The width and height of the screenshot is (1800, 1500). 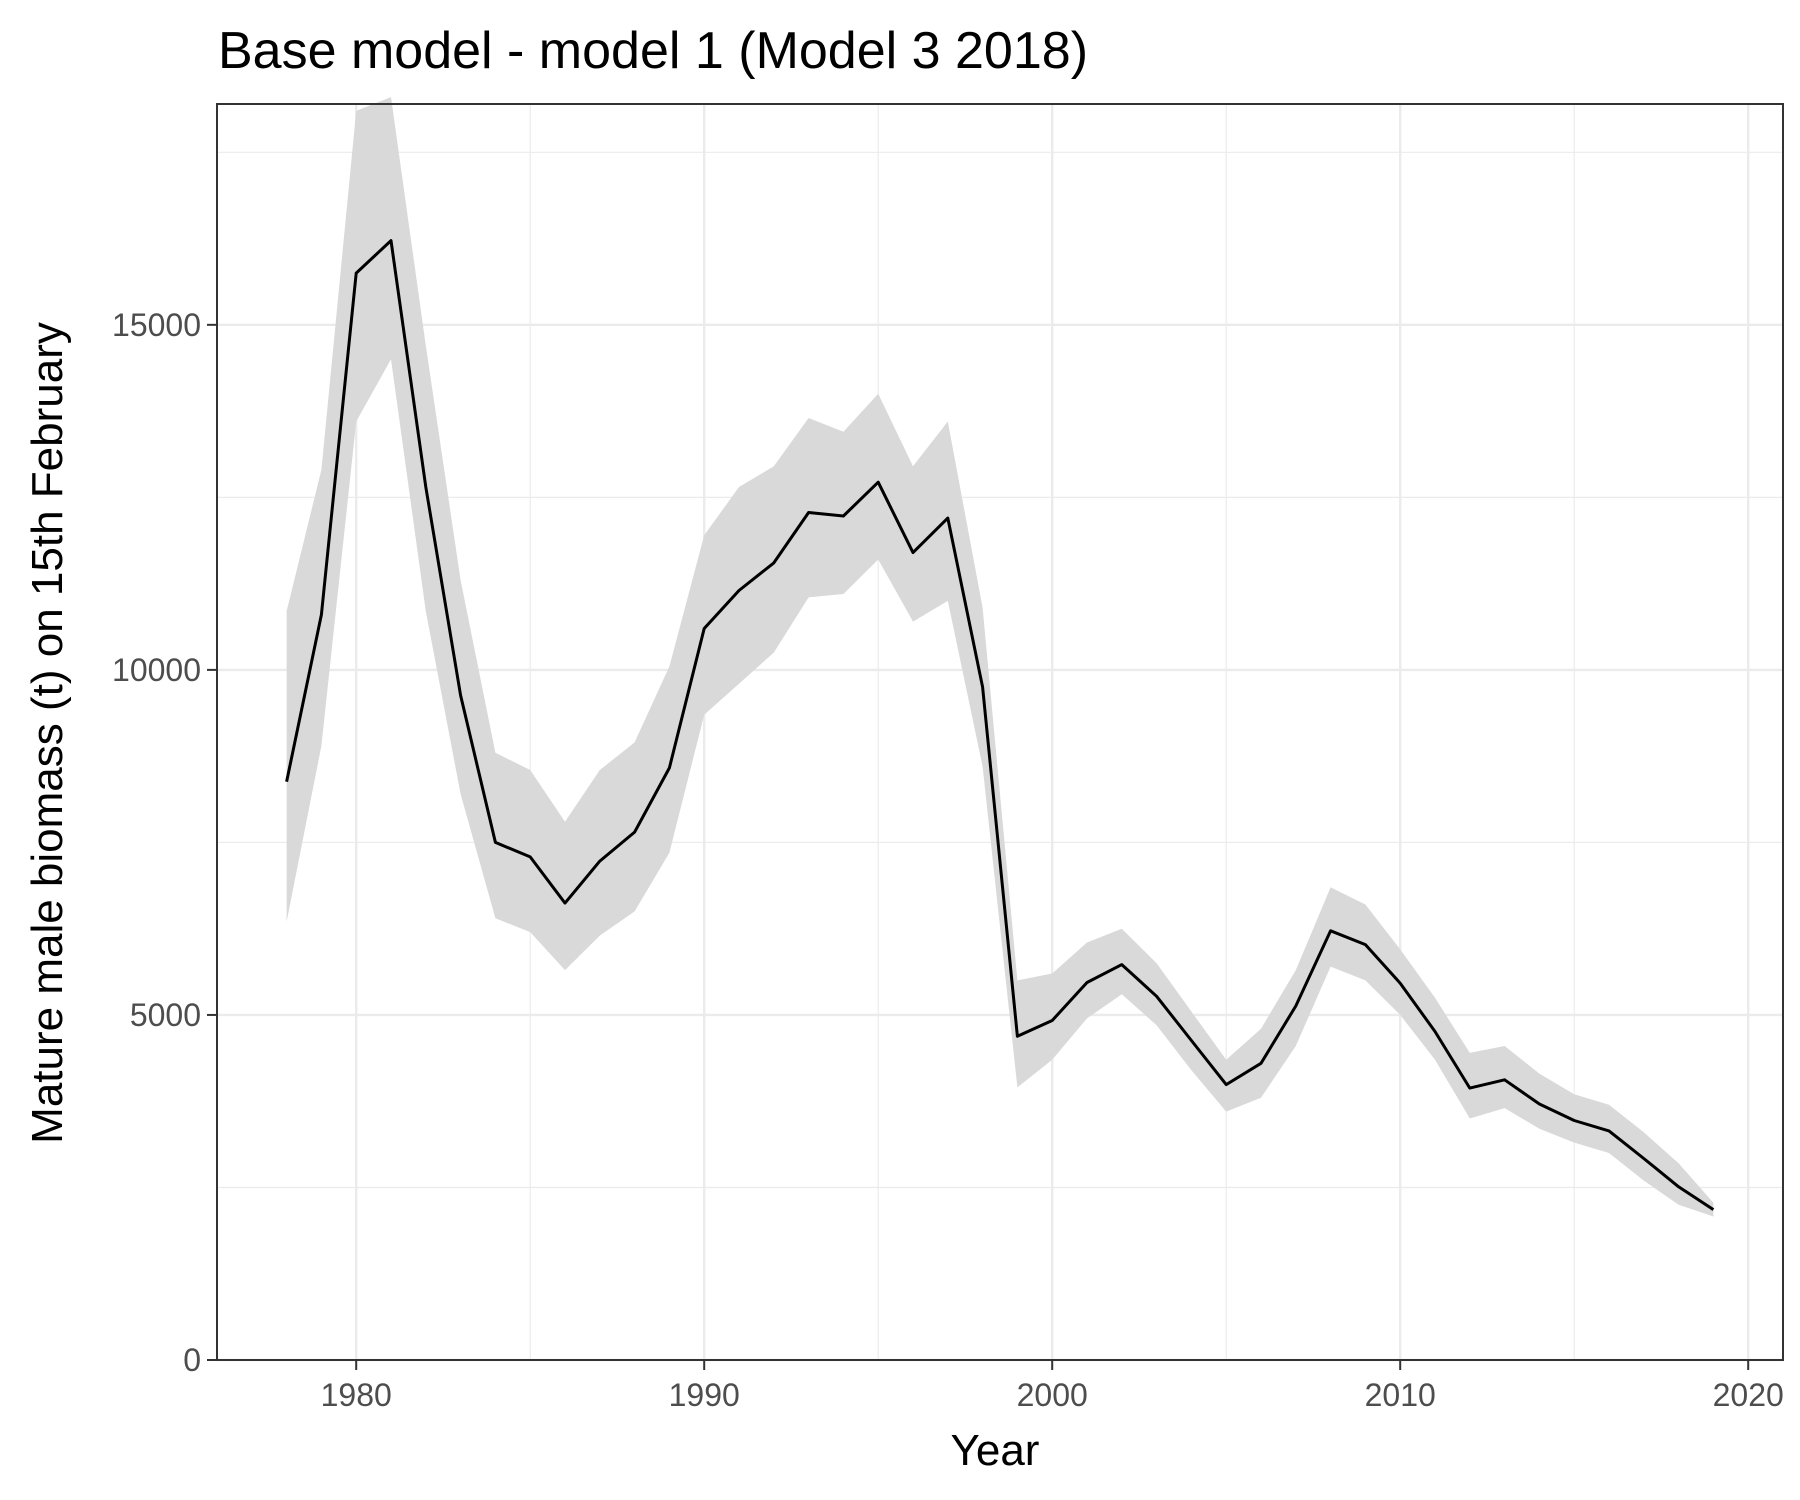 I want to click on y-tick-label: 0, so click(x=192, y=1360).